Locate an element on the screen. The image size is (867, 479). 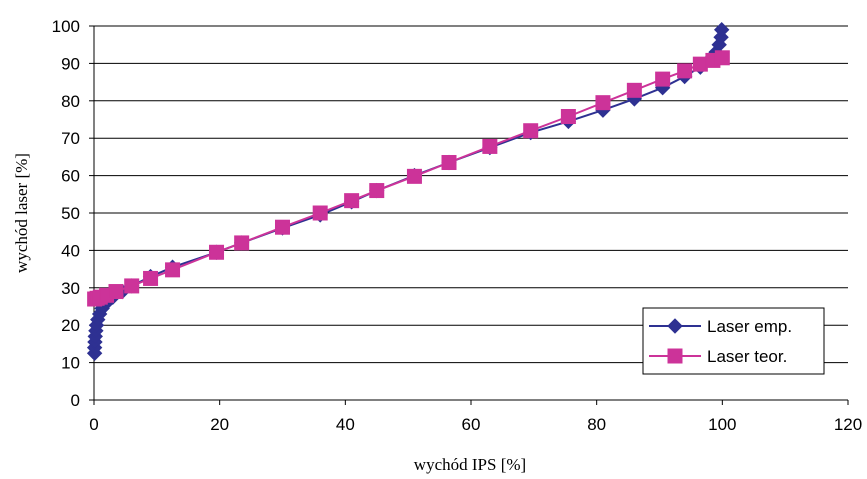
y-tick-label-30: 30 is located at coordinates (70, 288).